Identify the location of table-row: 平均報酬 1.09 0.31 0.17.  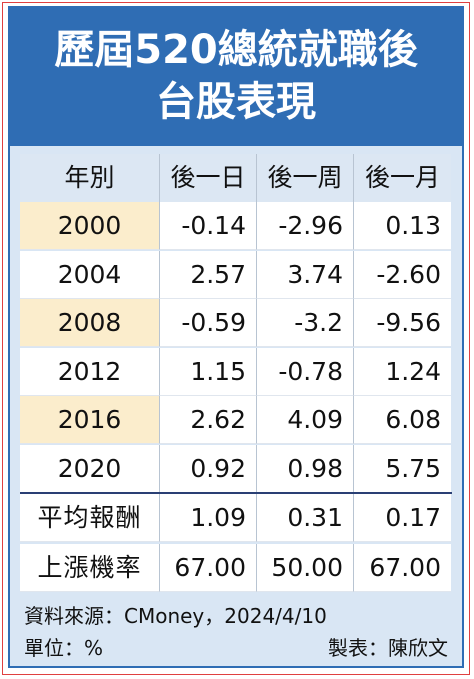
(236, 518).